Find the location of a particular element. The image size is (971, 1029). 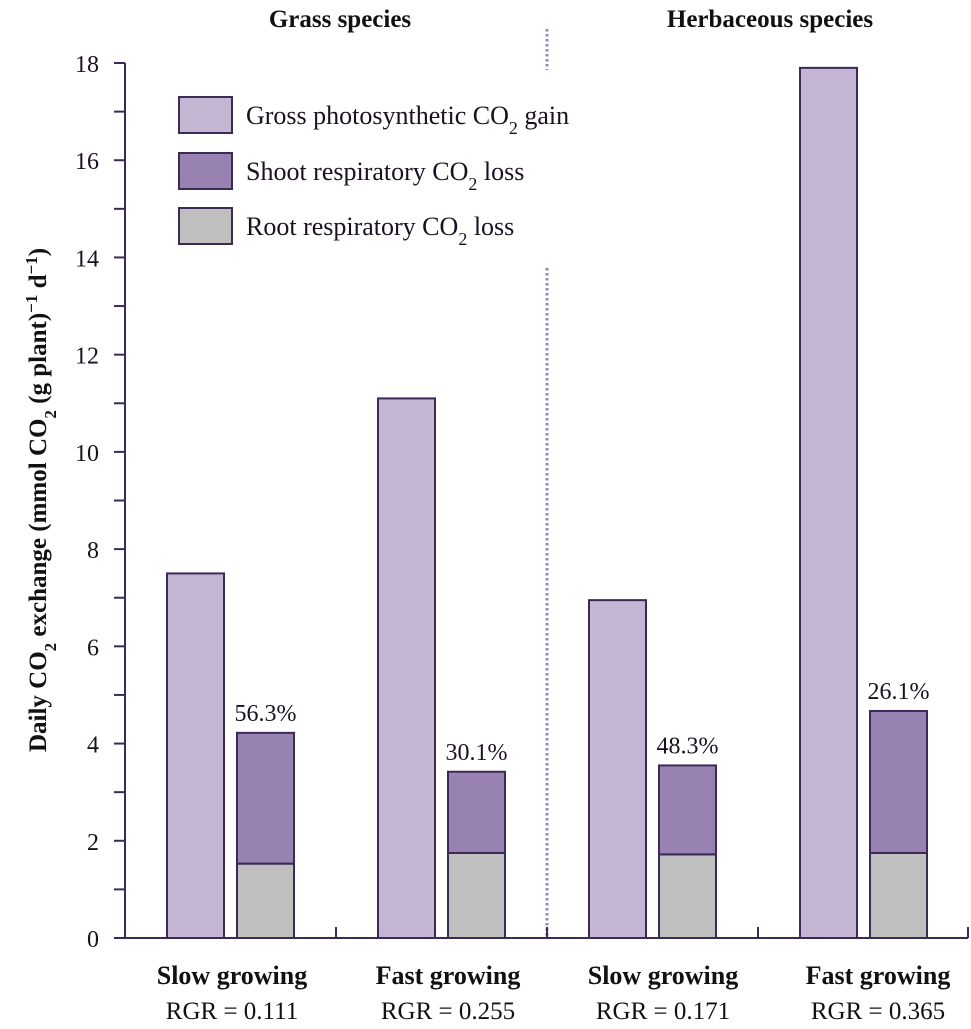

y-tick-label: 0 is located at coordinates (93, 940).